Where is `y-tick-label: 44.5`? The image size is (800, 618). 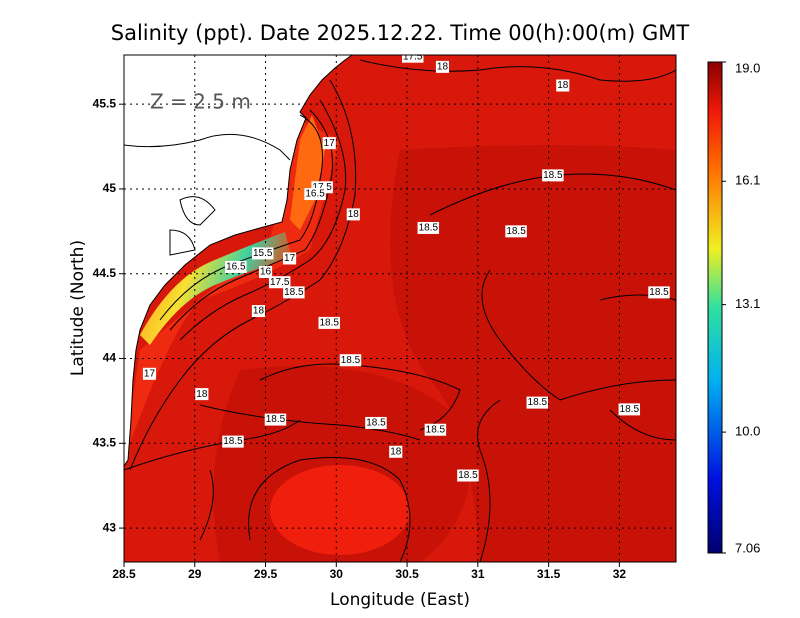 y-tick-label: 44.5 is located at coordinates (105, 273).